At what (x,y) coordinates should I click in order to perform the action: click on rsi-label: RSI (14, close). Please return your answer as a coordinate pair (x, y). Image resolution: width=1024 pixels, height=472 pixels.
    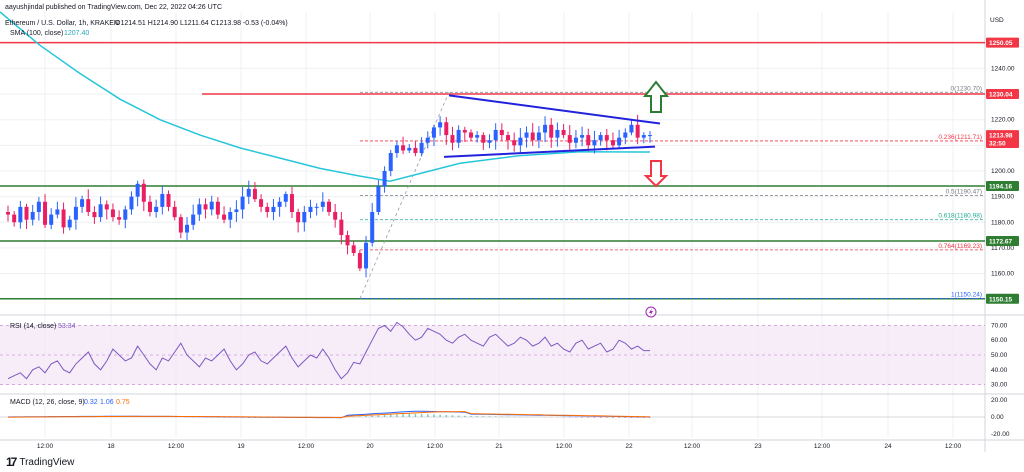
    Looking at the image, I should click on (33, 326).